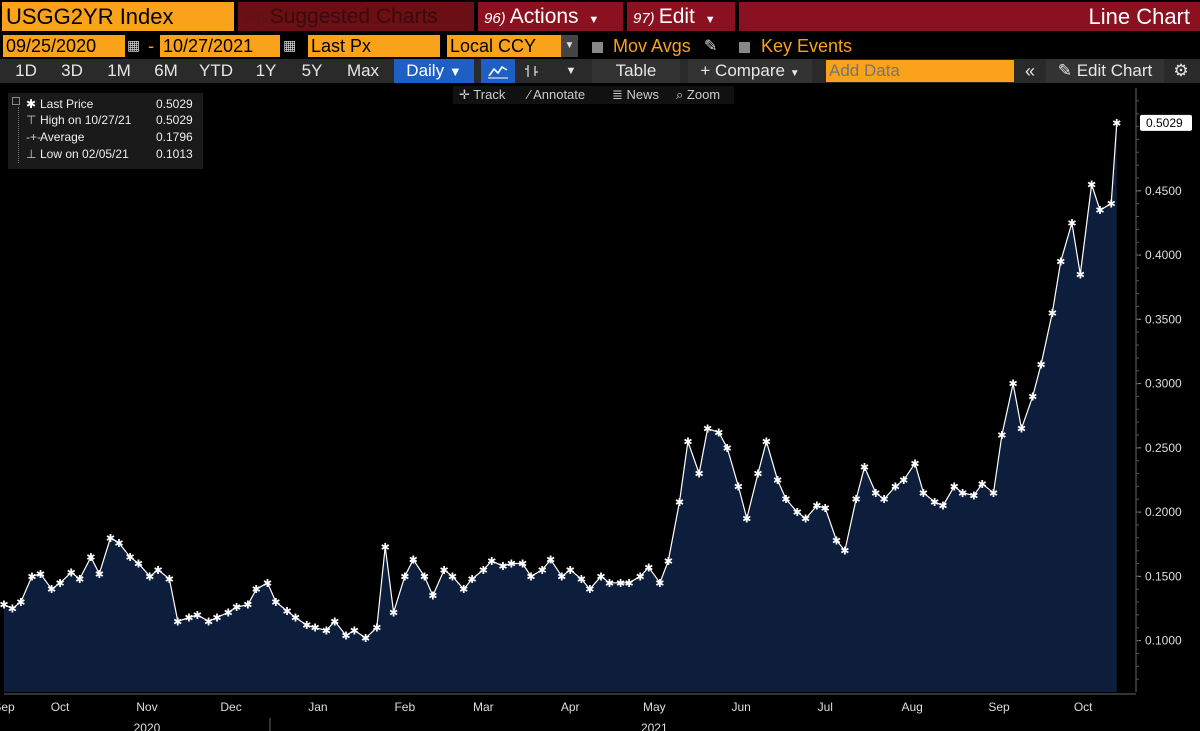  Describe the element at coordinates (1029, 71) in the screenshot. I see `collapse-icon: «` at that location.